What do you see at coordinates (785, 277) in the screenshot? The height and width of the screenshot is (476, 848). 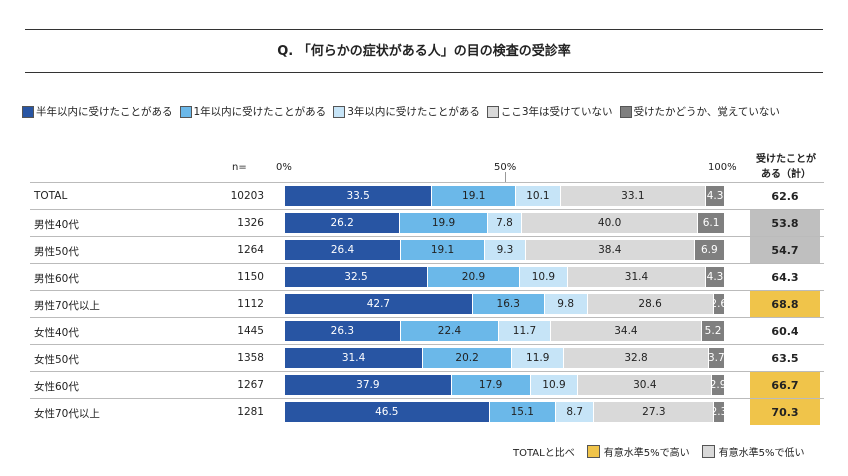 I see `summary-value: 64.3` at bounding box center [785, 277].